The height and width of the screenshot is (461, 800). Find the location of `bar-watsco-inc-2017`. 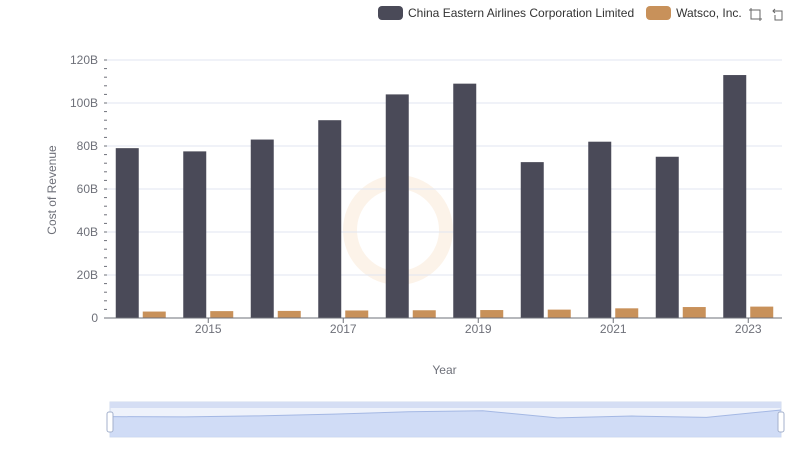

bar-watsco-inc-2017 is located at coordinates (357, 314).